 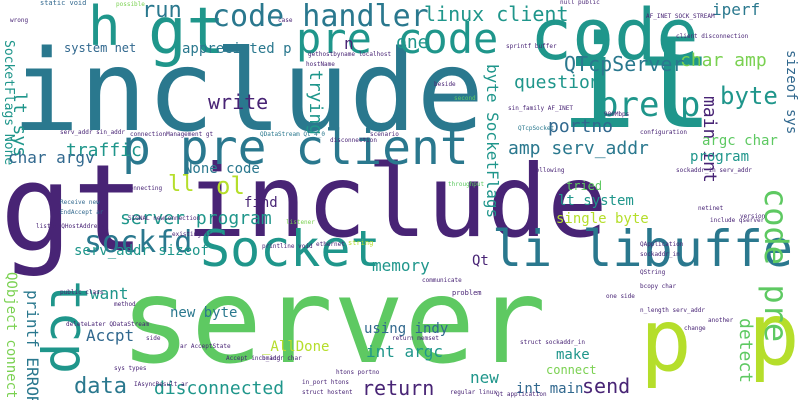 What do you see at coordinates (63, 3) in the screenshot?
I see `tiny-word: static void` at bounding box center [63, 3].